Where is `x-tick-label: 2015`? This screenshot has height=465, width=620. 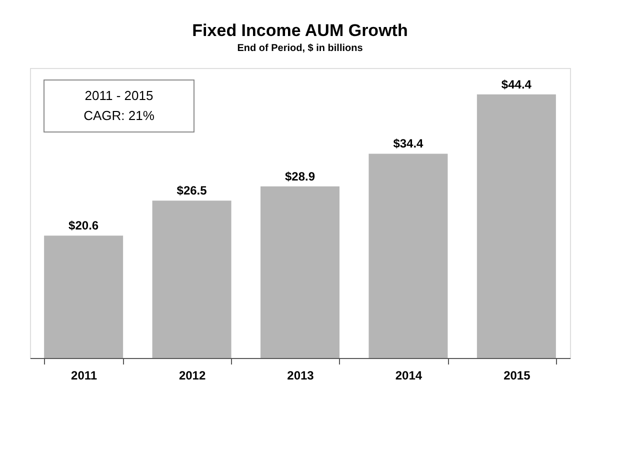
x-tick-label: 2015 is located at coordinates (517, 375).